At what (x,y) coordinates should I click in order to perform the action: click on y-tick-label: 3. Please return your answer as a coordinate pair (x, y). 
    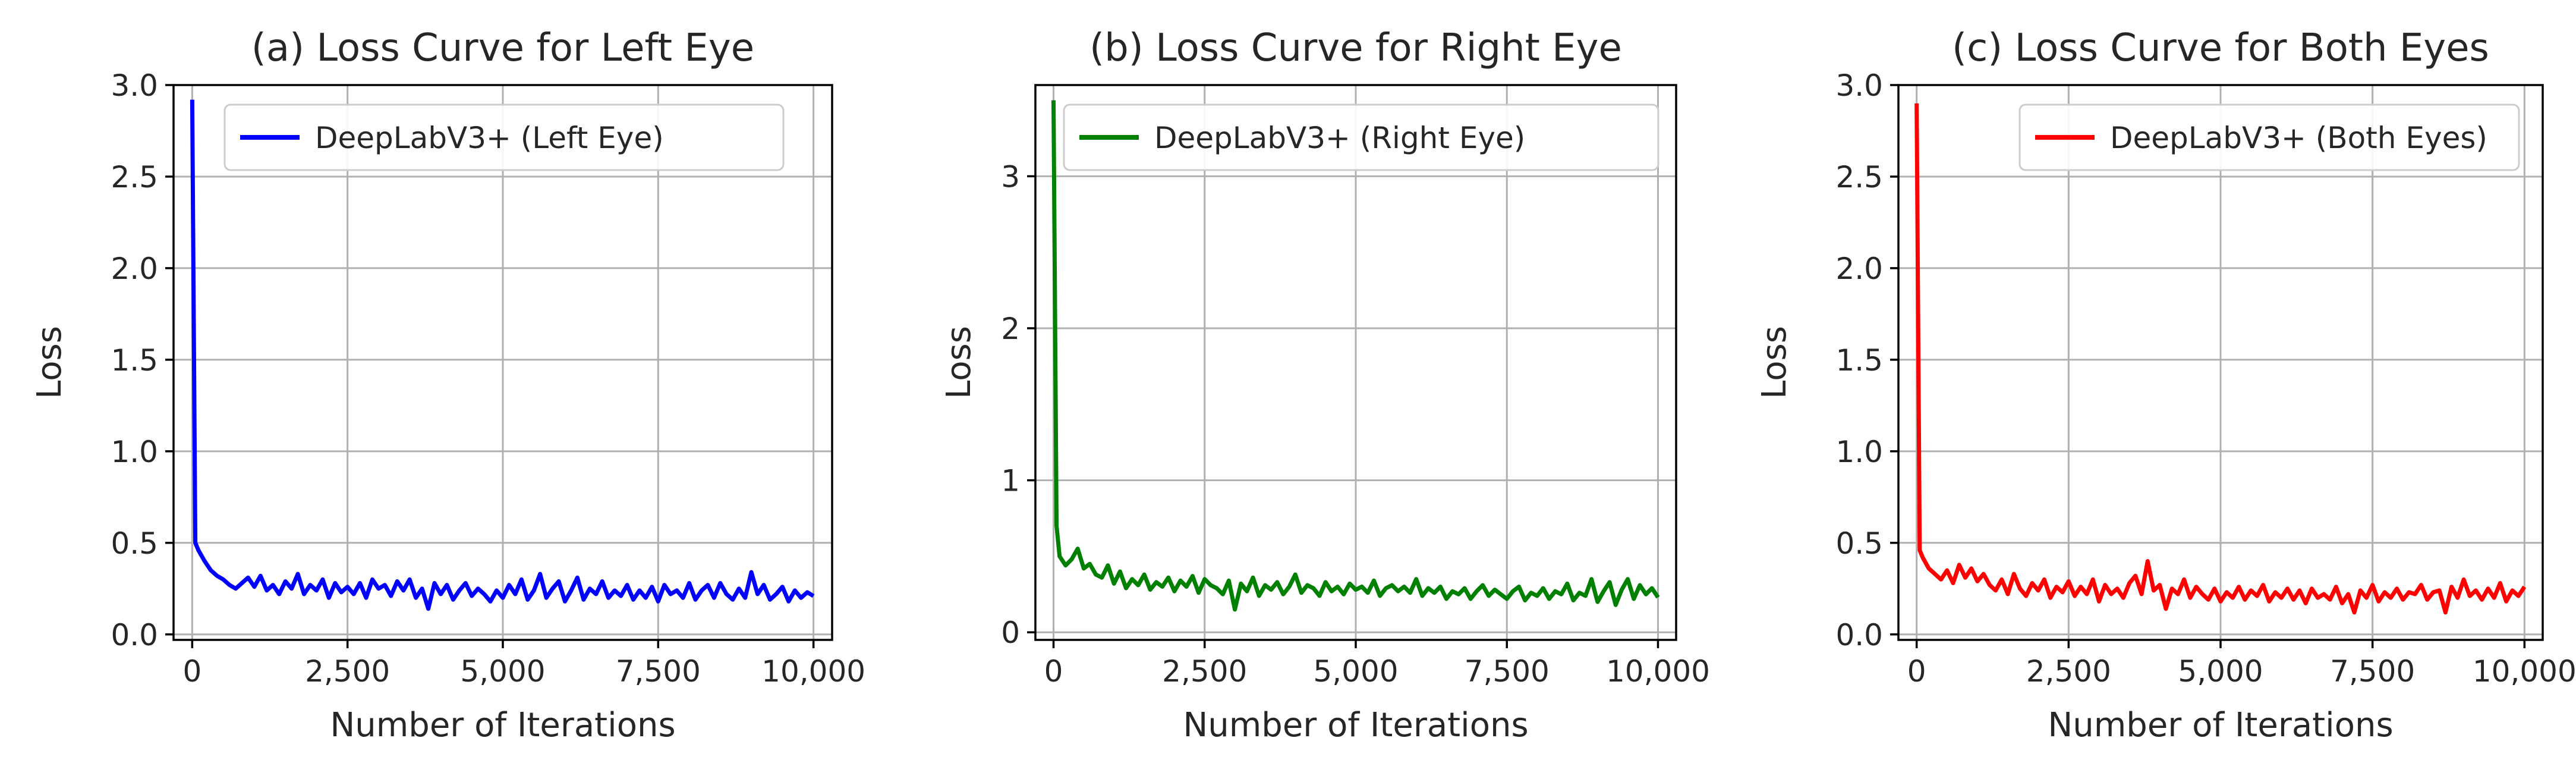
    Looking at the image, I should click on (1010, 176).